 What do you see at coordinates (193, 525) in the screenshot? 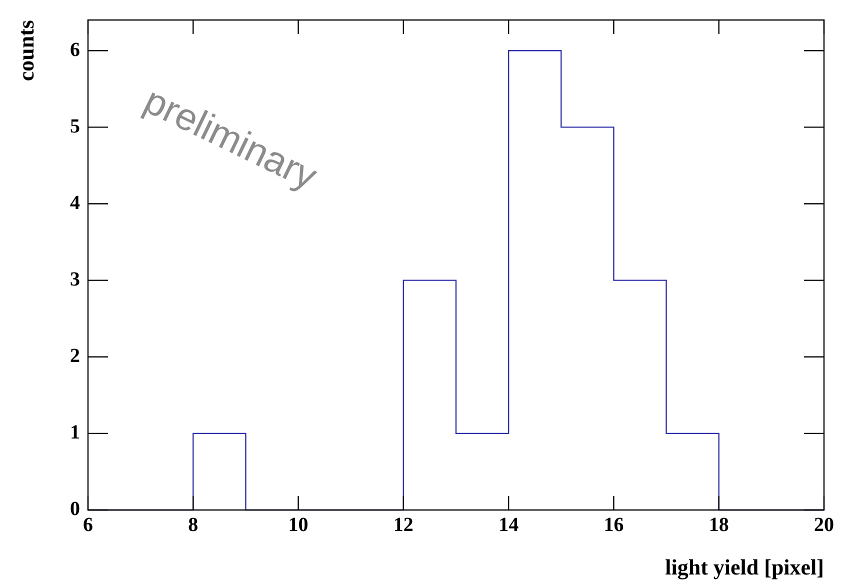
I see `x-tick-label: 8` at bounding box center [193, 525].